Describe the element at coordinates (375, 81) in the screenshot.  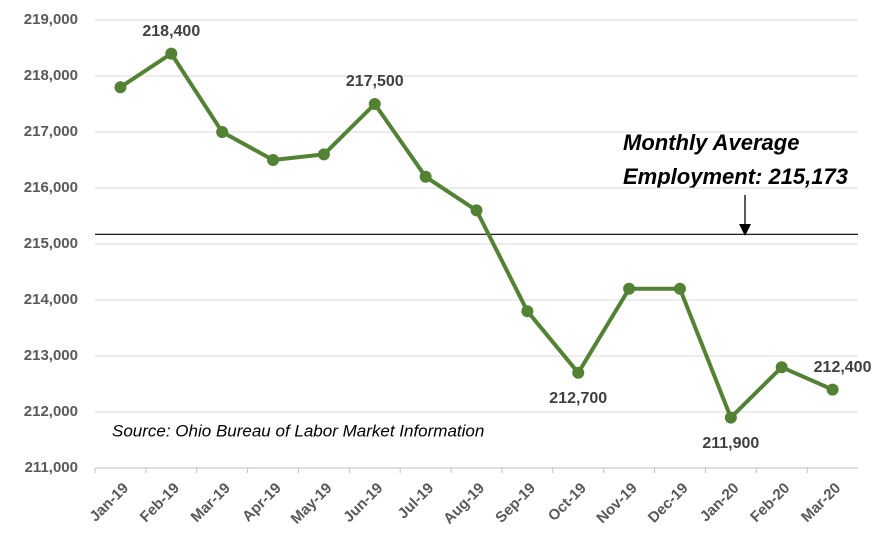
I see `value-label: 217,500` at that location.